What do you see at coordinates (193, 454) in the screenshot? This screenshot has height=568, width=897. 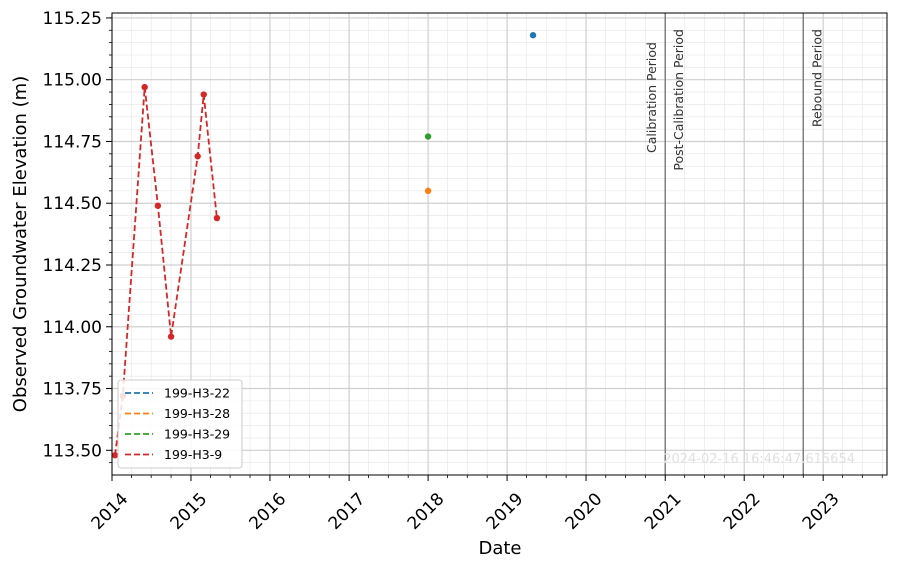 I see `legend-entry-label: 199-H3-9` at bounding box center [193, 454].